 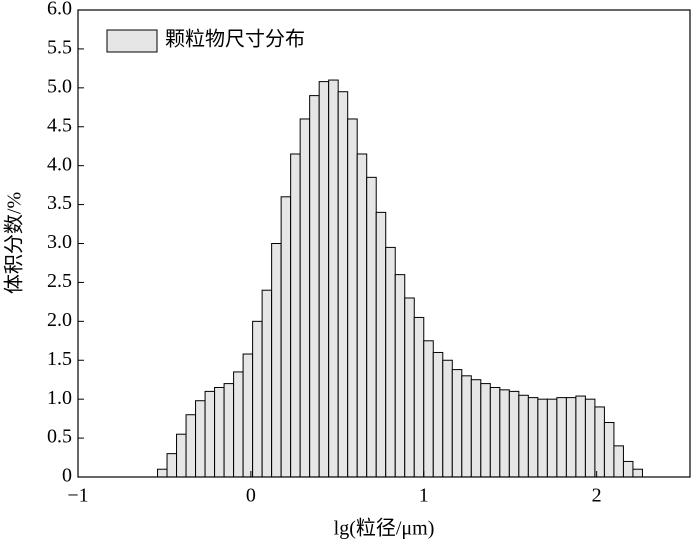 I want to click on y-tick-label: 4.0, so click(x=59, y=164).